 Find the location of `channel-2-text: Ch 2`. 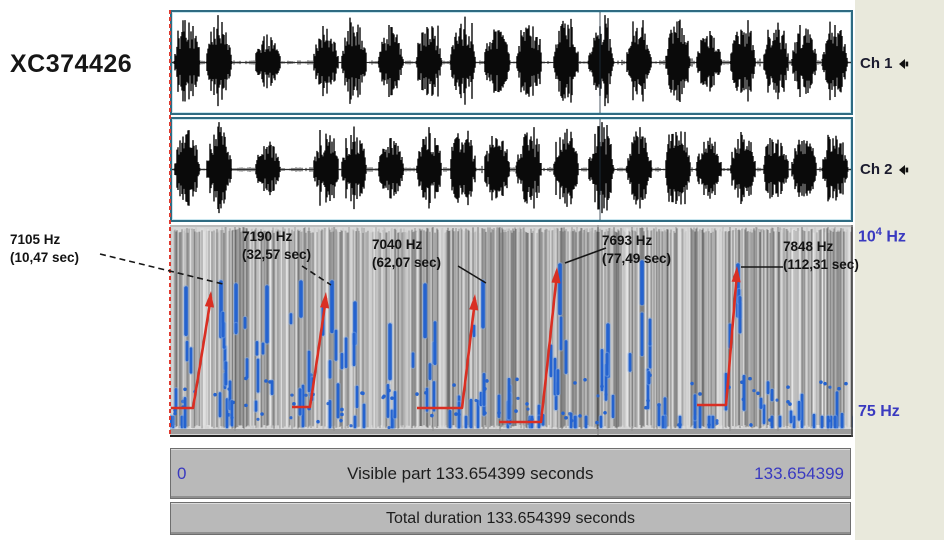

channel-2-text: Ch 2 is located at coordinates (876, 169).